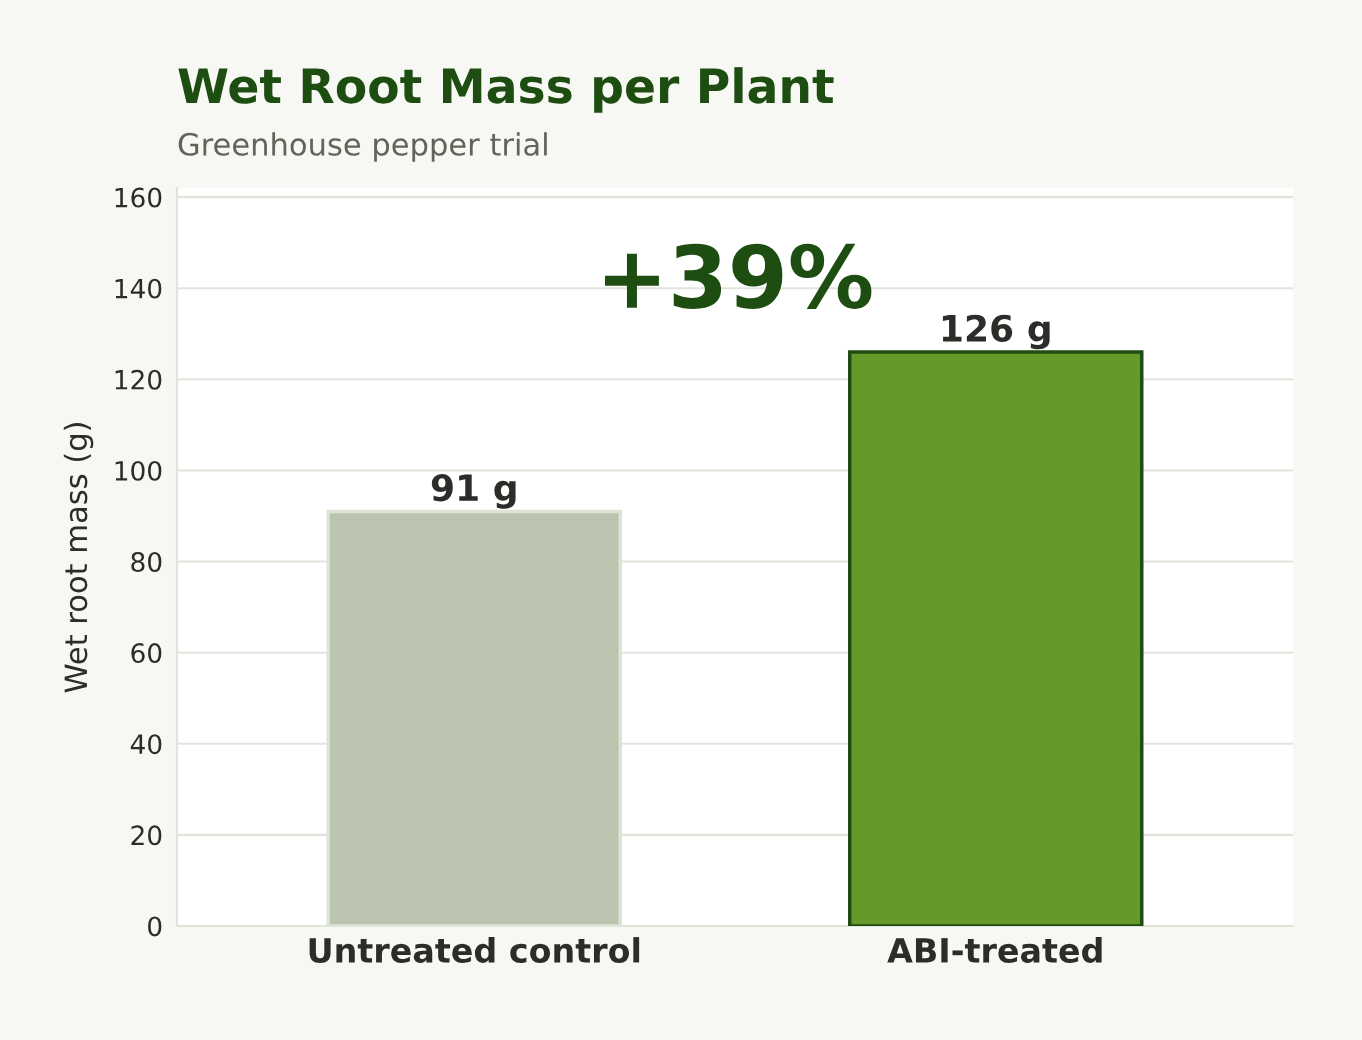 The height and width of the screenshot is (1040, 1362). Describe the element at coordinates (146, 653) in the screenshot. I see `y-tick-label: 60` at that location.